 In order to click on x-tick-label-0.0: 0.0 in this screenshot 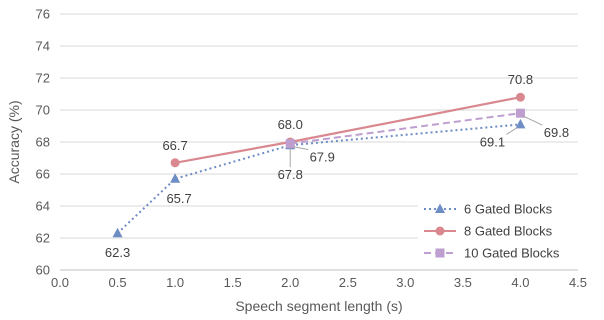, I will do `click(60, 282)`.